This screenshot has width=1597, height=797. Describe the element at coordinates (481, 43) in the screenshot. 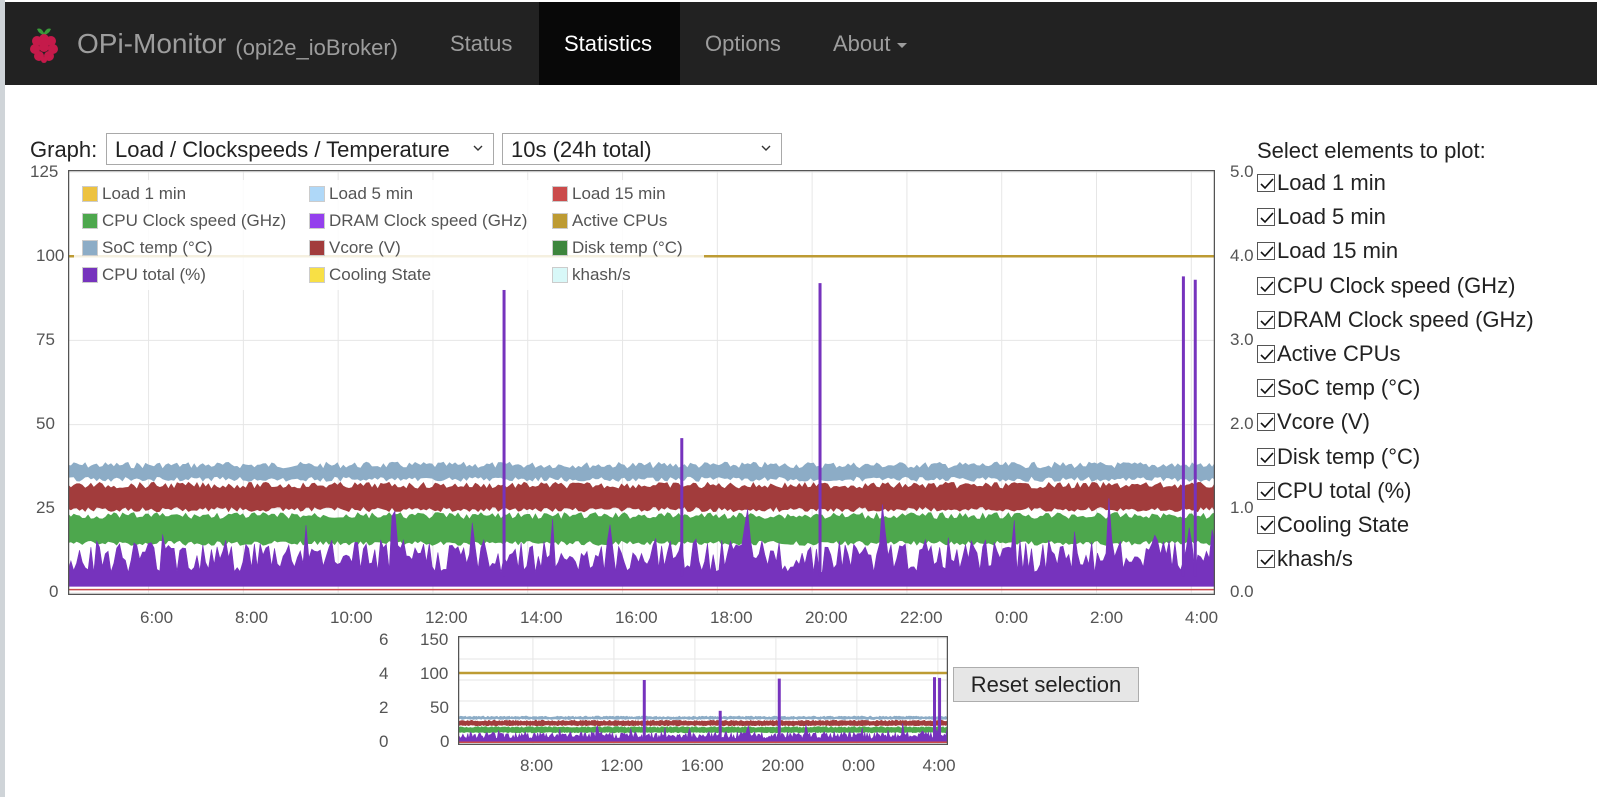

I see `nav-status: Status` at that location.